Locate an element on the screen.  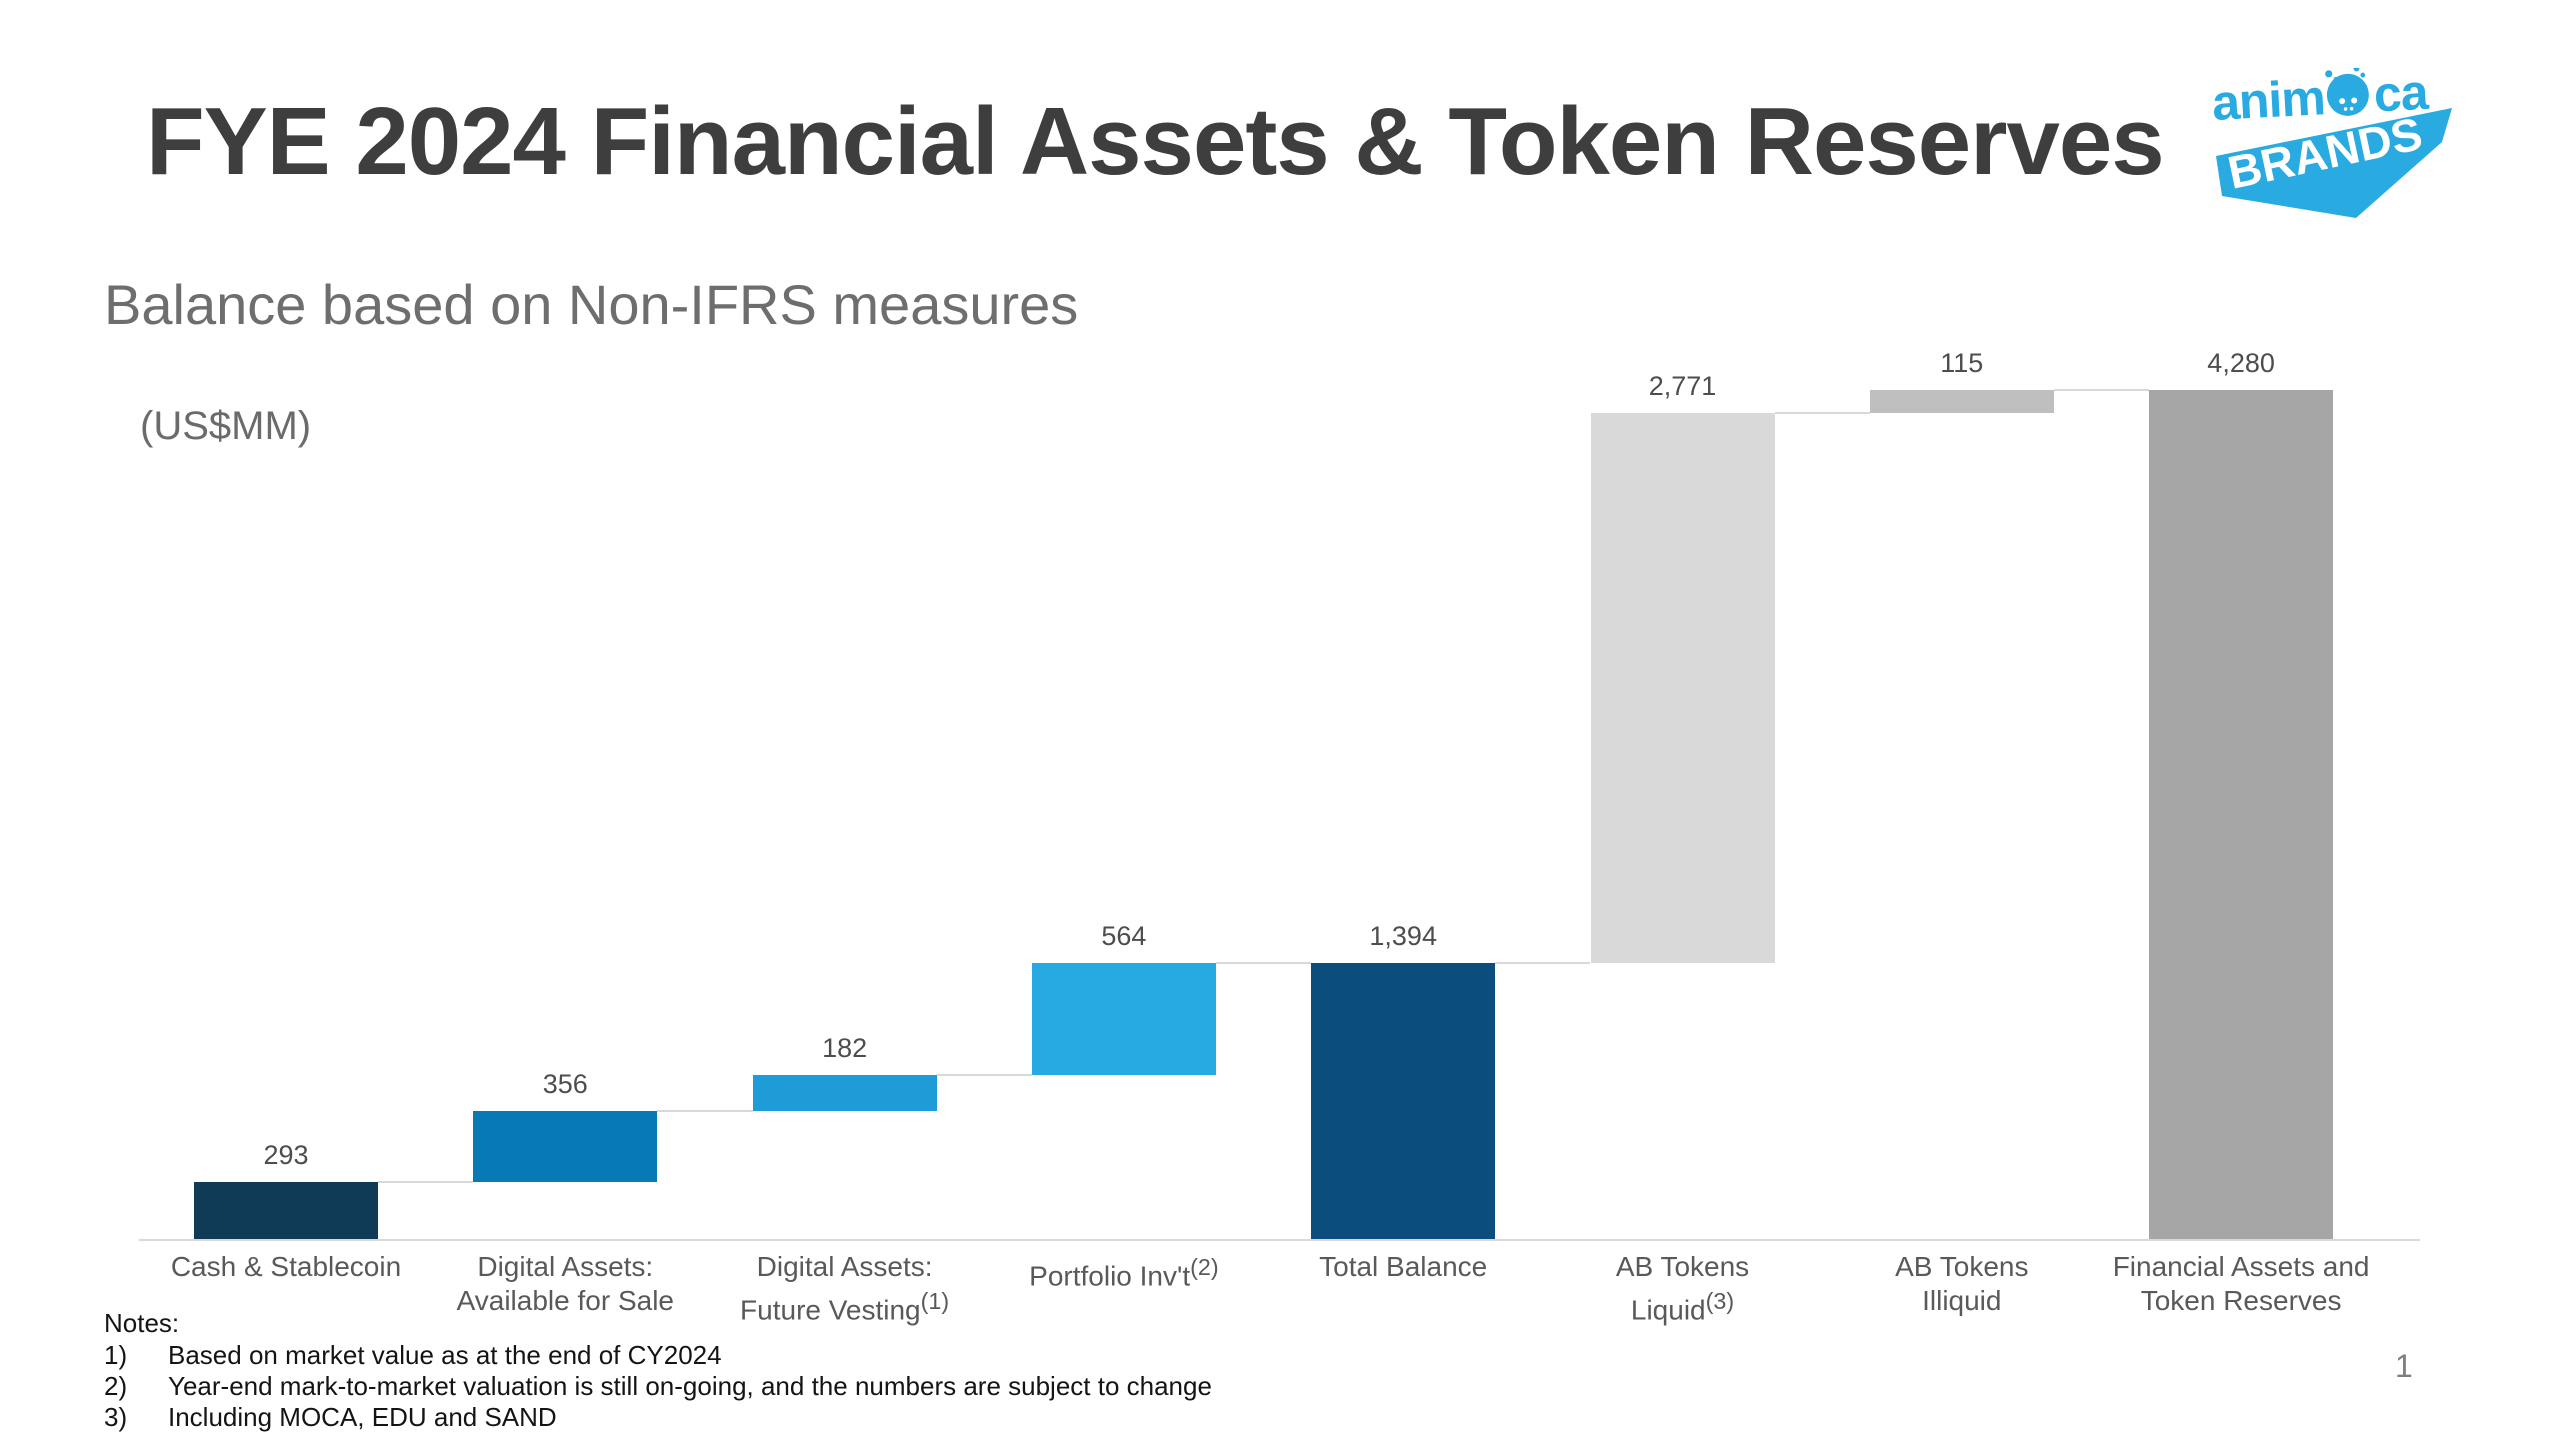
category-label-line: Future Vesting(1) is located at coordinates (845, 1307).